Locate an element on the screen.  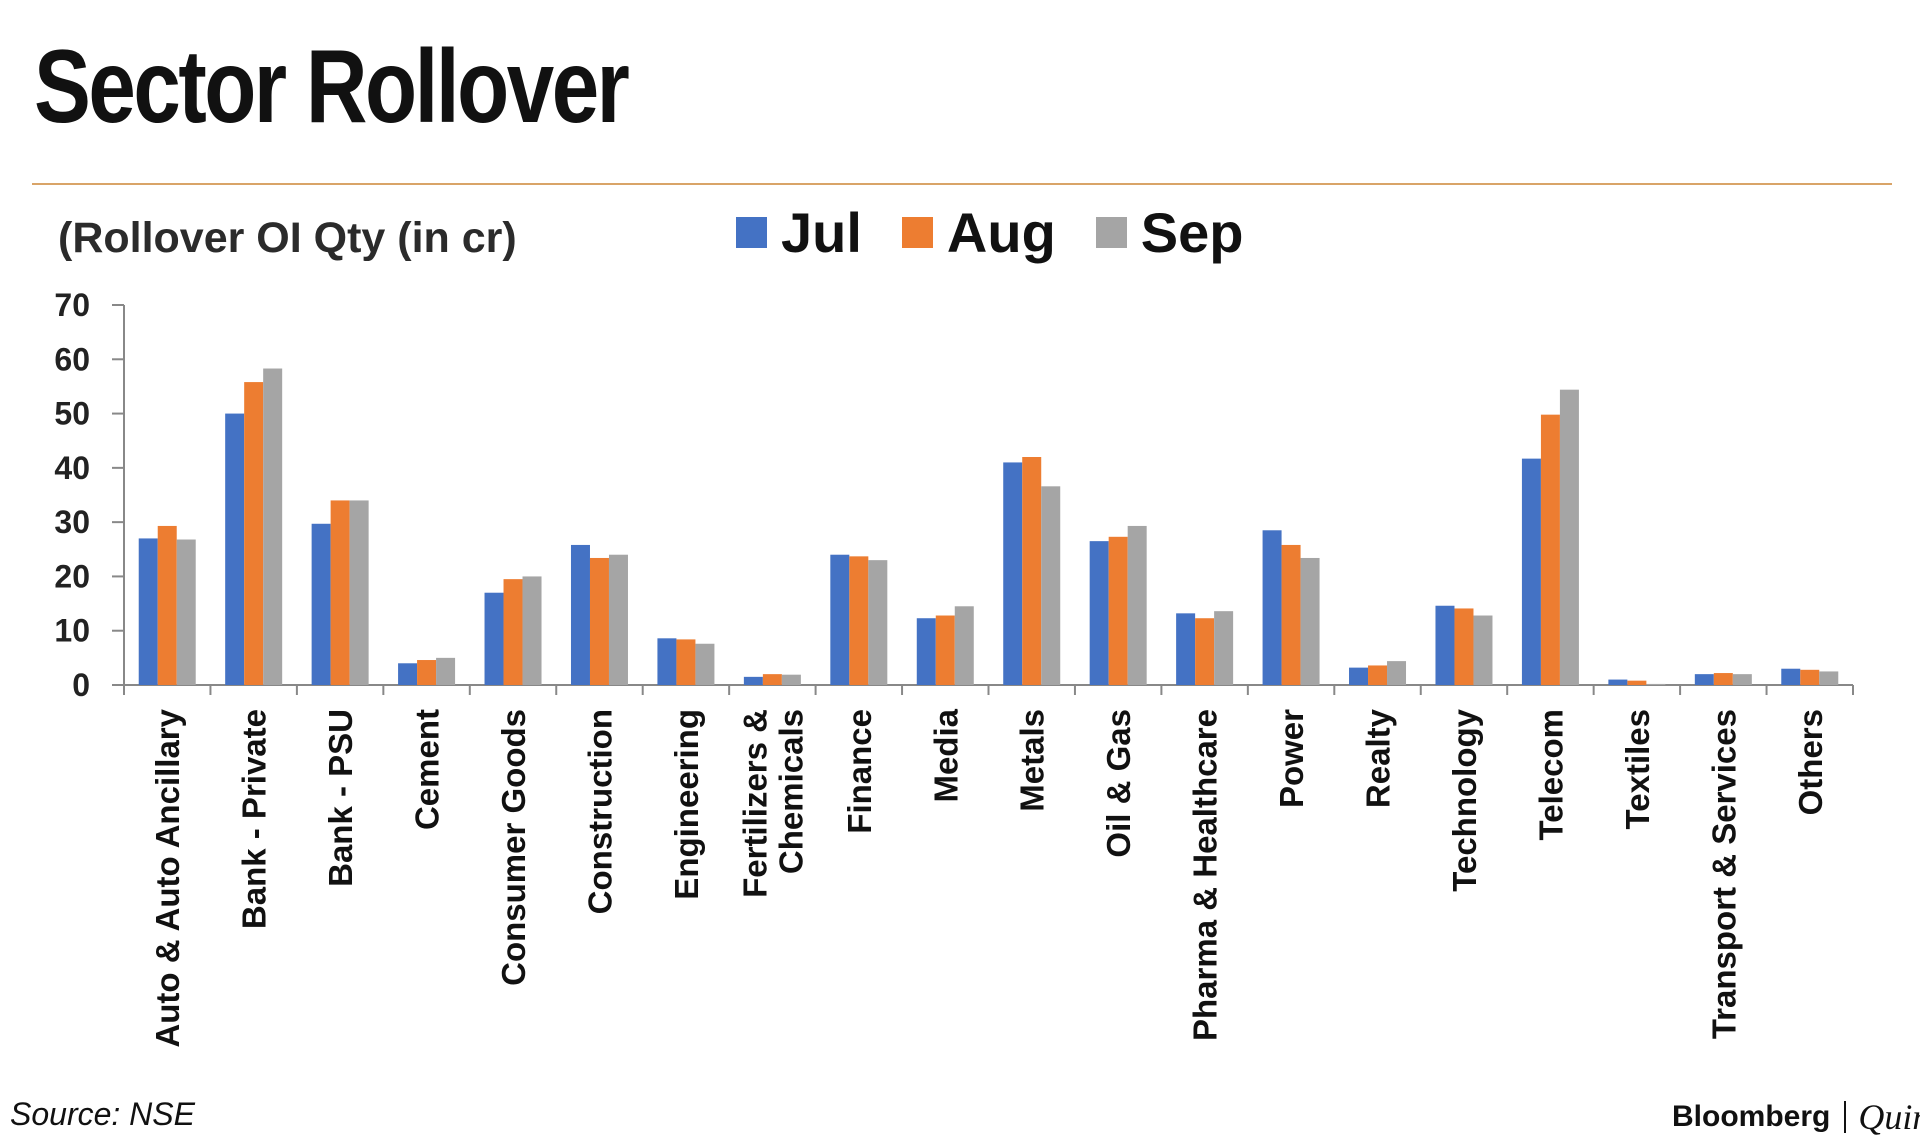
x-tick-label-line: Metals is located at coordinates (1032, 760).